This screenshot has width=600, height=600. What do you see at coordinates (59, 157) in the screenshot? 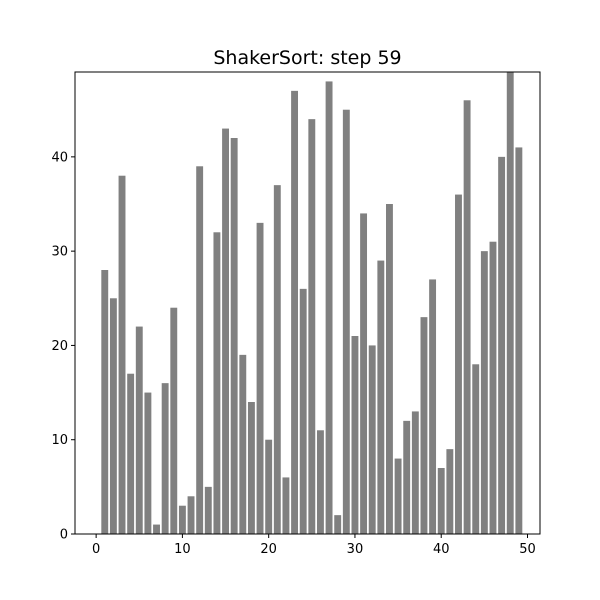
I see `y-tick-label: 40` at bounding box center [59, 157].